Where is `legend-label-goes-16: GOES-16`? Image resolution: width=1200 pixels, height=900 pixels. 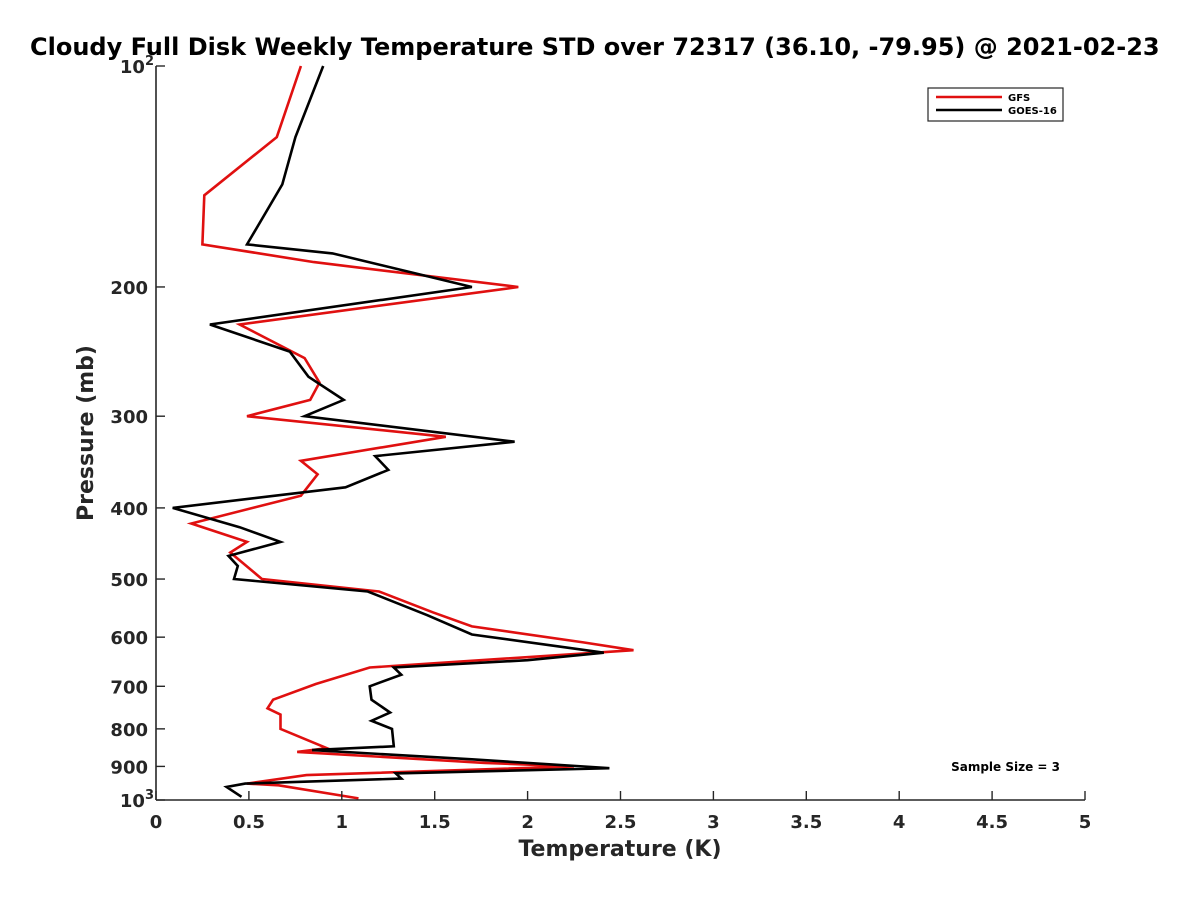 legend-label-goes-16: GOES-16 is located at coordinates (1032, 111).